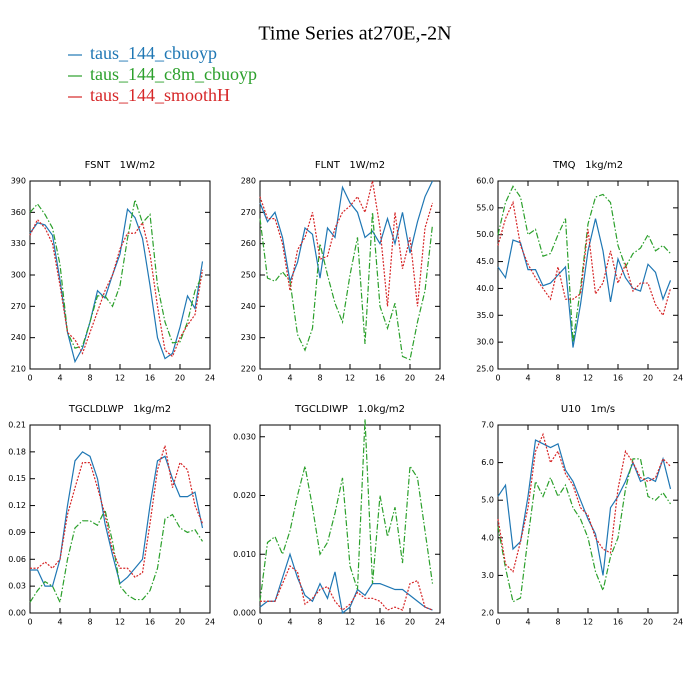 The height and width of the screenshot is (700, 700). I want to click on y-tick-label: 2.0, so click(487, 613).